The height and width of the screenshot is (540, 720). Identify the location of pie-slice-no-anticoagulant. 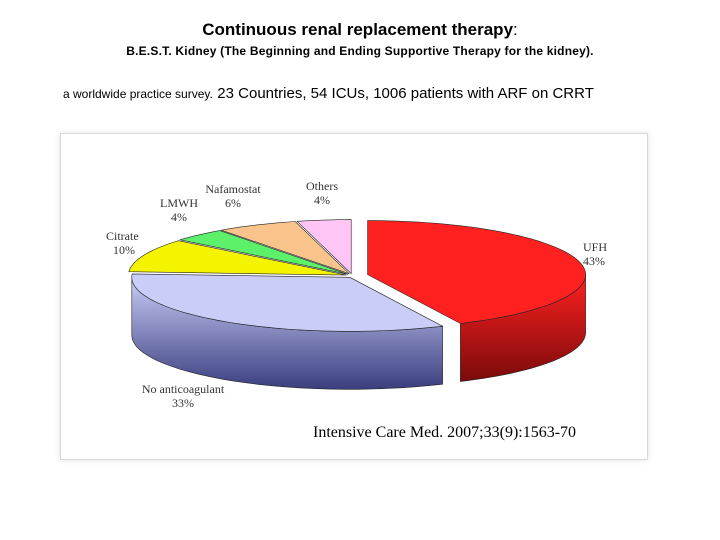
(287, 302).